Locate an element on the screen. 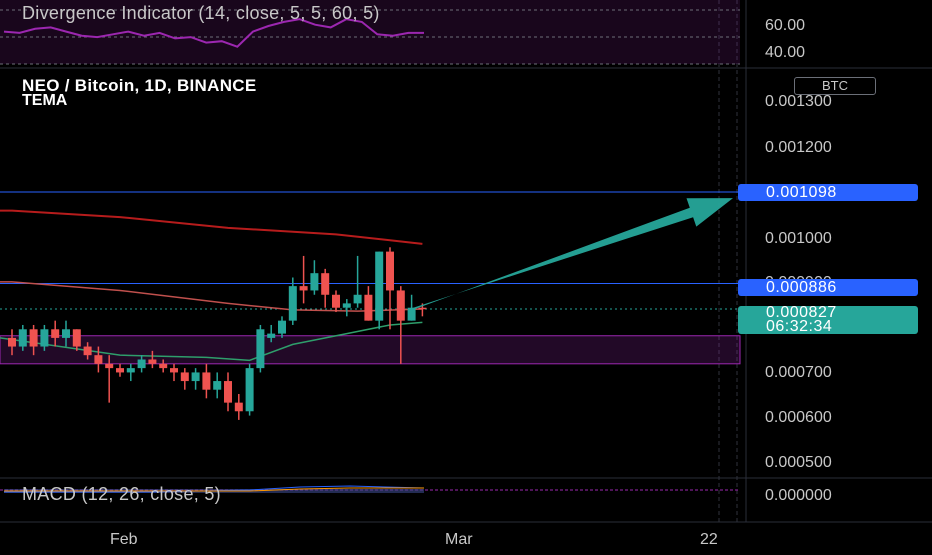  macd-line is located at coordinates (214, 489).